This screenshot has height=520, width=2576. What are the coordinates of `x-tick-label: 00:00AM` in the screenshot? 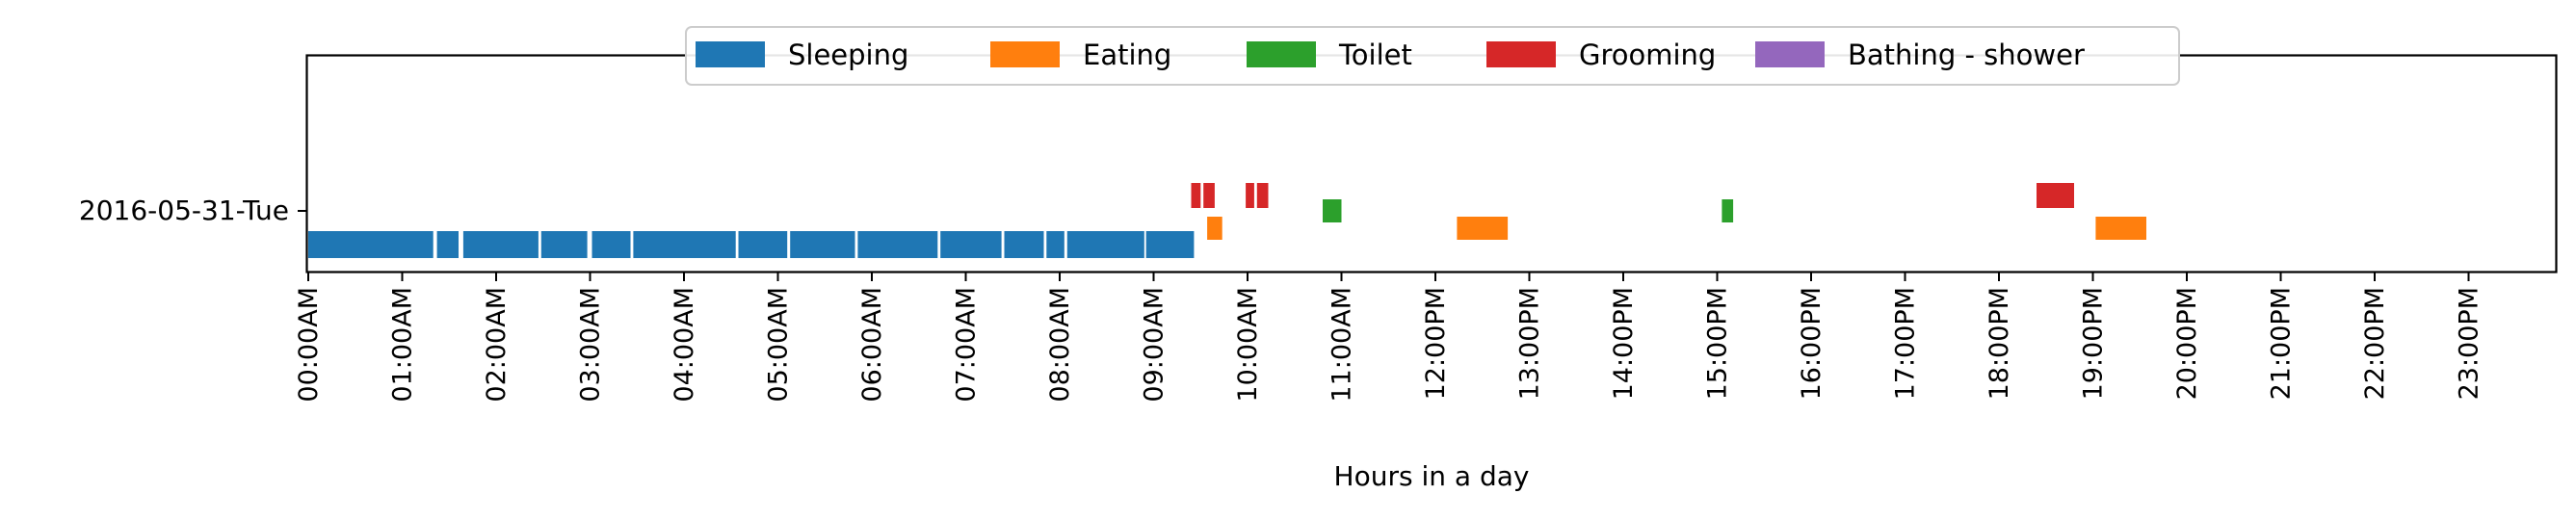 It's located at (309, 345).